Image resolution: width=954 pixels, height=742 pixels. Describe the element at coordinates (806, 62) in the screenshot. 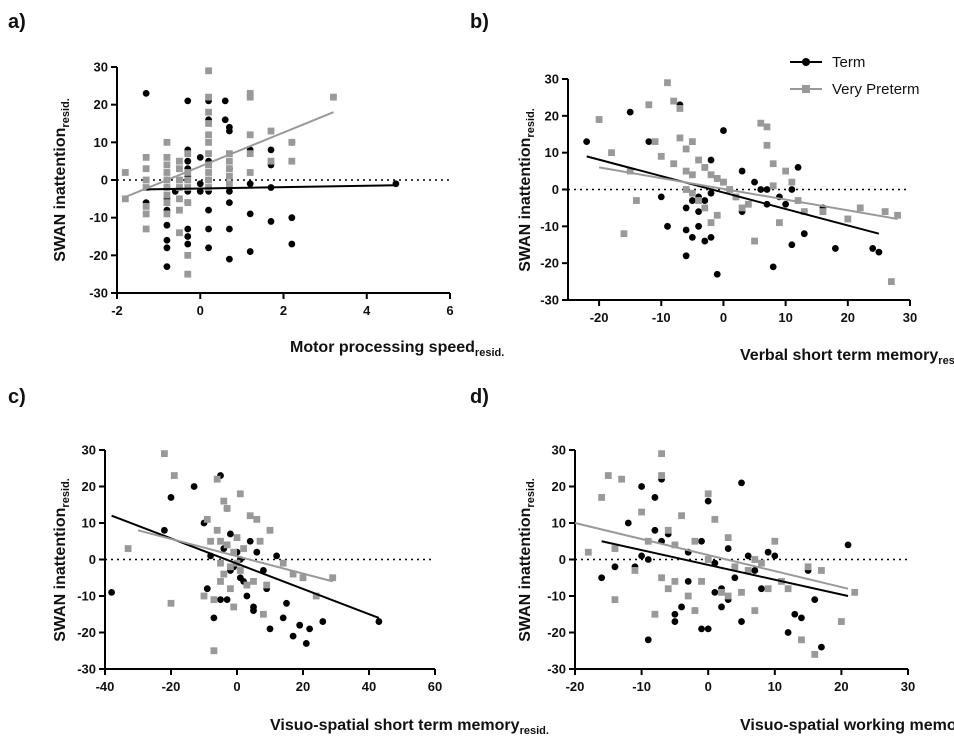

I see `legend-term-marker` at that location.